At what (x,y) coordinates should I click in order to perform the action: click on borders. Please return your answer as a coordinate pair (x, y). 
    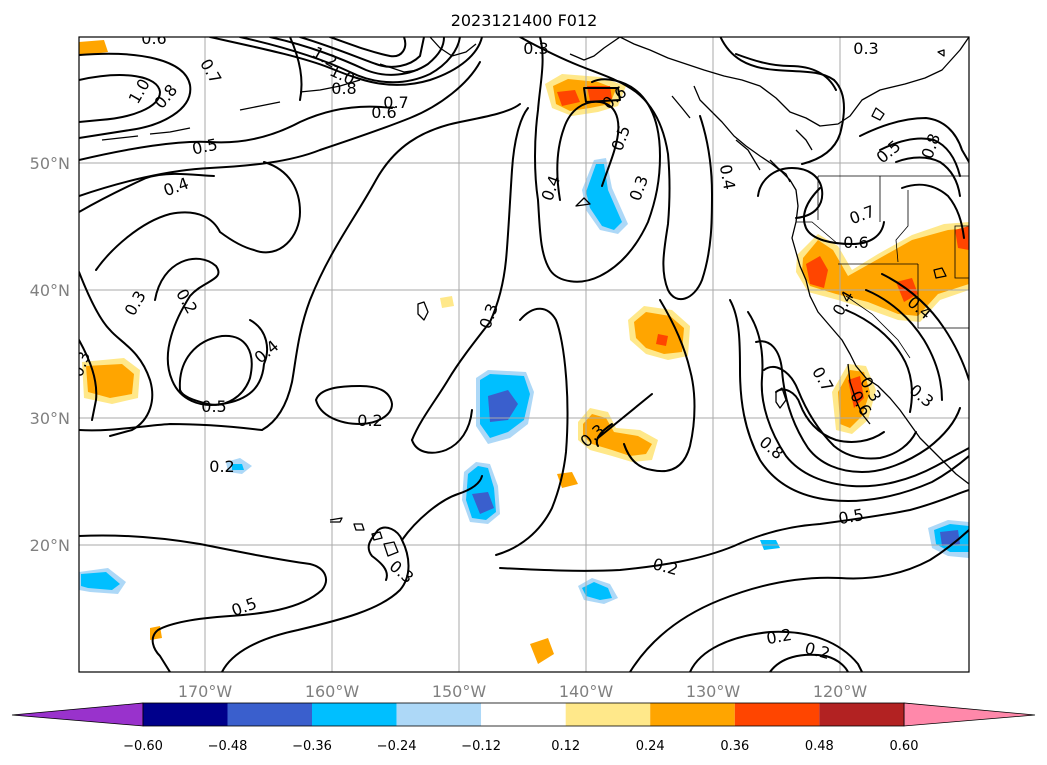
    Looking at the image, I should click on (882, 267).